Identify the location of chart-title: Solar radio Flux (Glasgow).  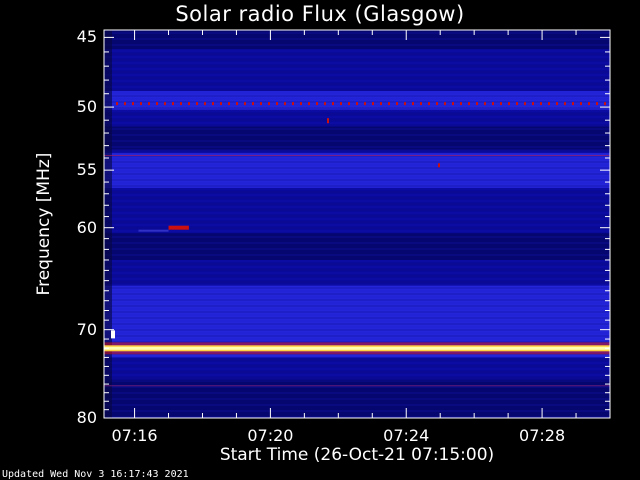
(320, 14).